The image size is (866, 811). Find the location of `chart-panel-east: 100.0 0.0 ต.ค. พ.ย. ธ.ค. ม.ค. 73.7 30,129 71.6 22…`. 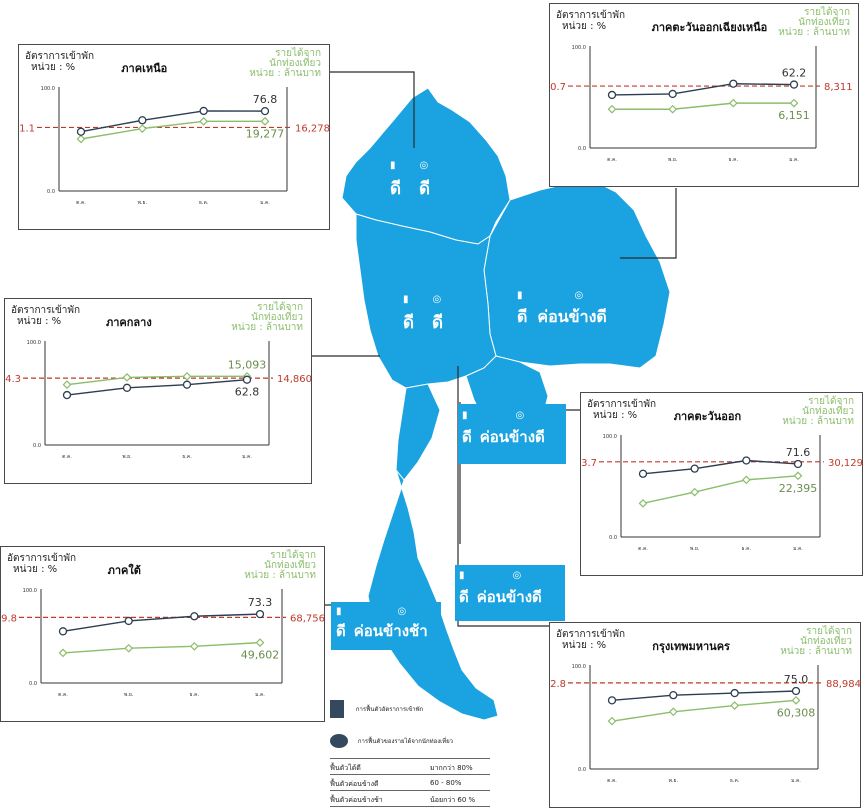

chart-panel-east: 100.0 0.0 ต.ค. พ.ย. ธ.ค. ม.ค. 73.7 30,129 71.6 22… is located at coordinates (721, 484).